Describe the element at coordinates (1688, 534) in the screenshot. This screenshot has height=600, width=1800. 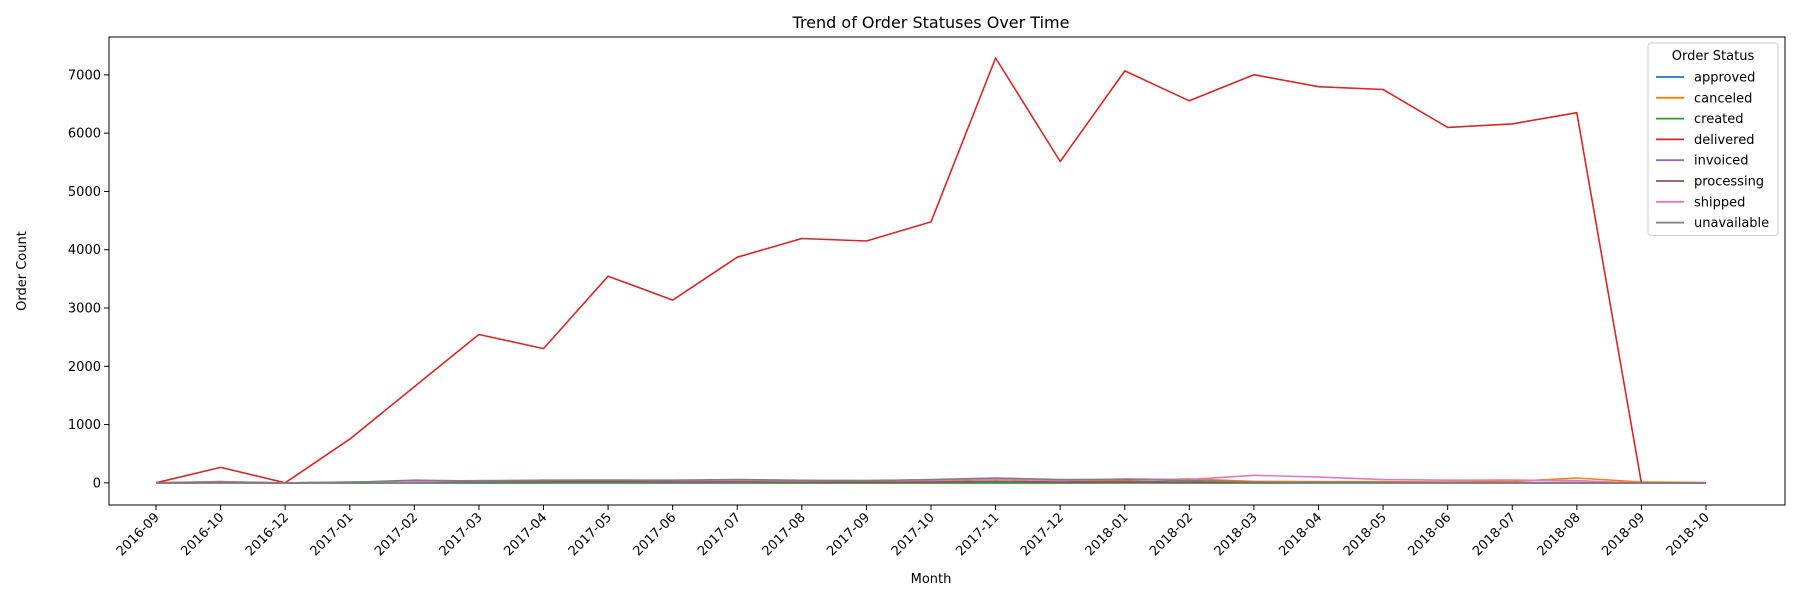
I see `x-tick-label: 2018-10` at that location.